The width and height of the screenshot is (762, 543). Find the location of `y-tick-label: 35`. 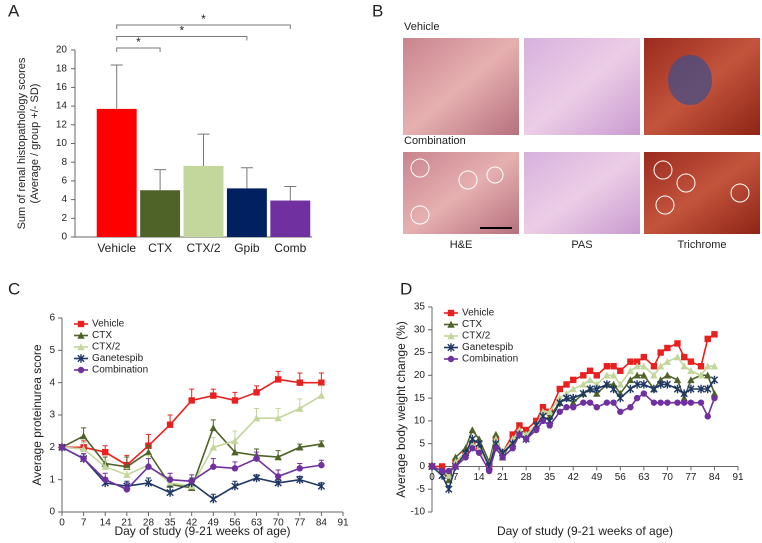

y-tick-label: 35 is located at coordinates (420, 307).